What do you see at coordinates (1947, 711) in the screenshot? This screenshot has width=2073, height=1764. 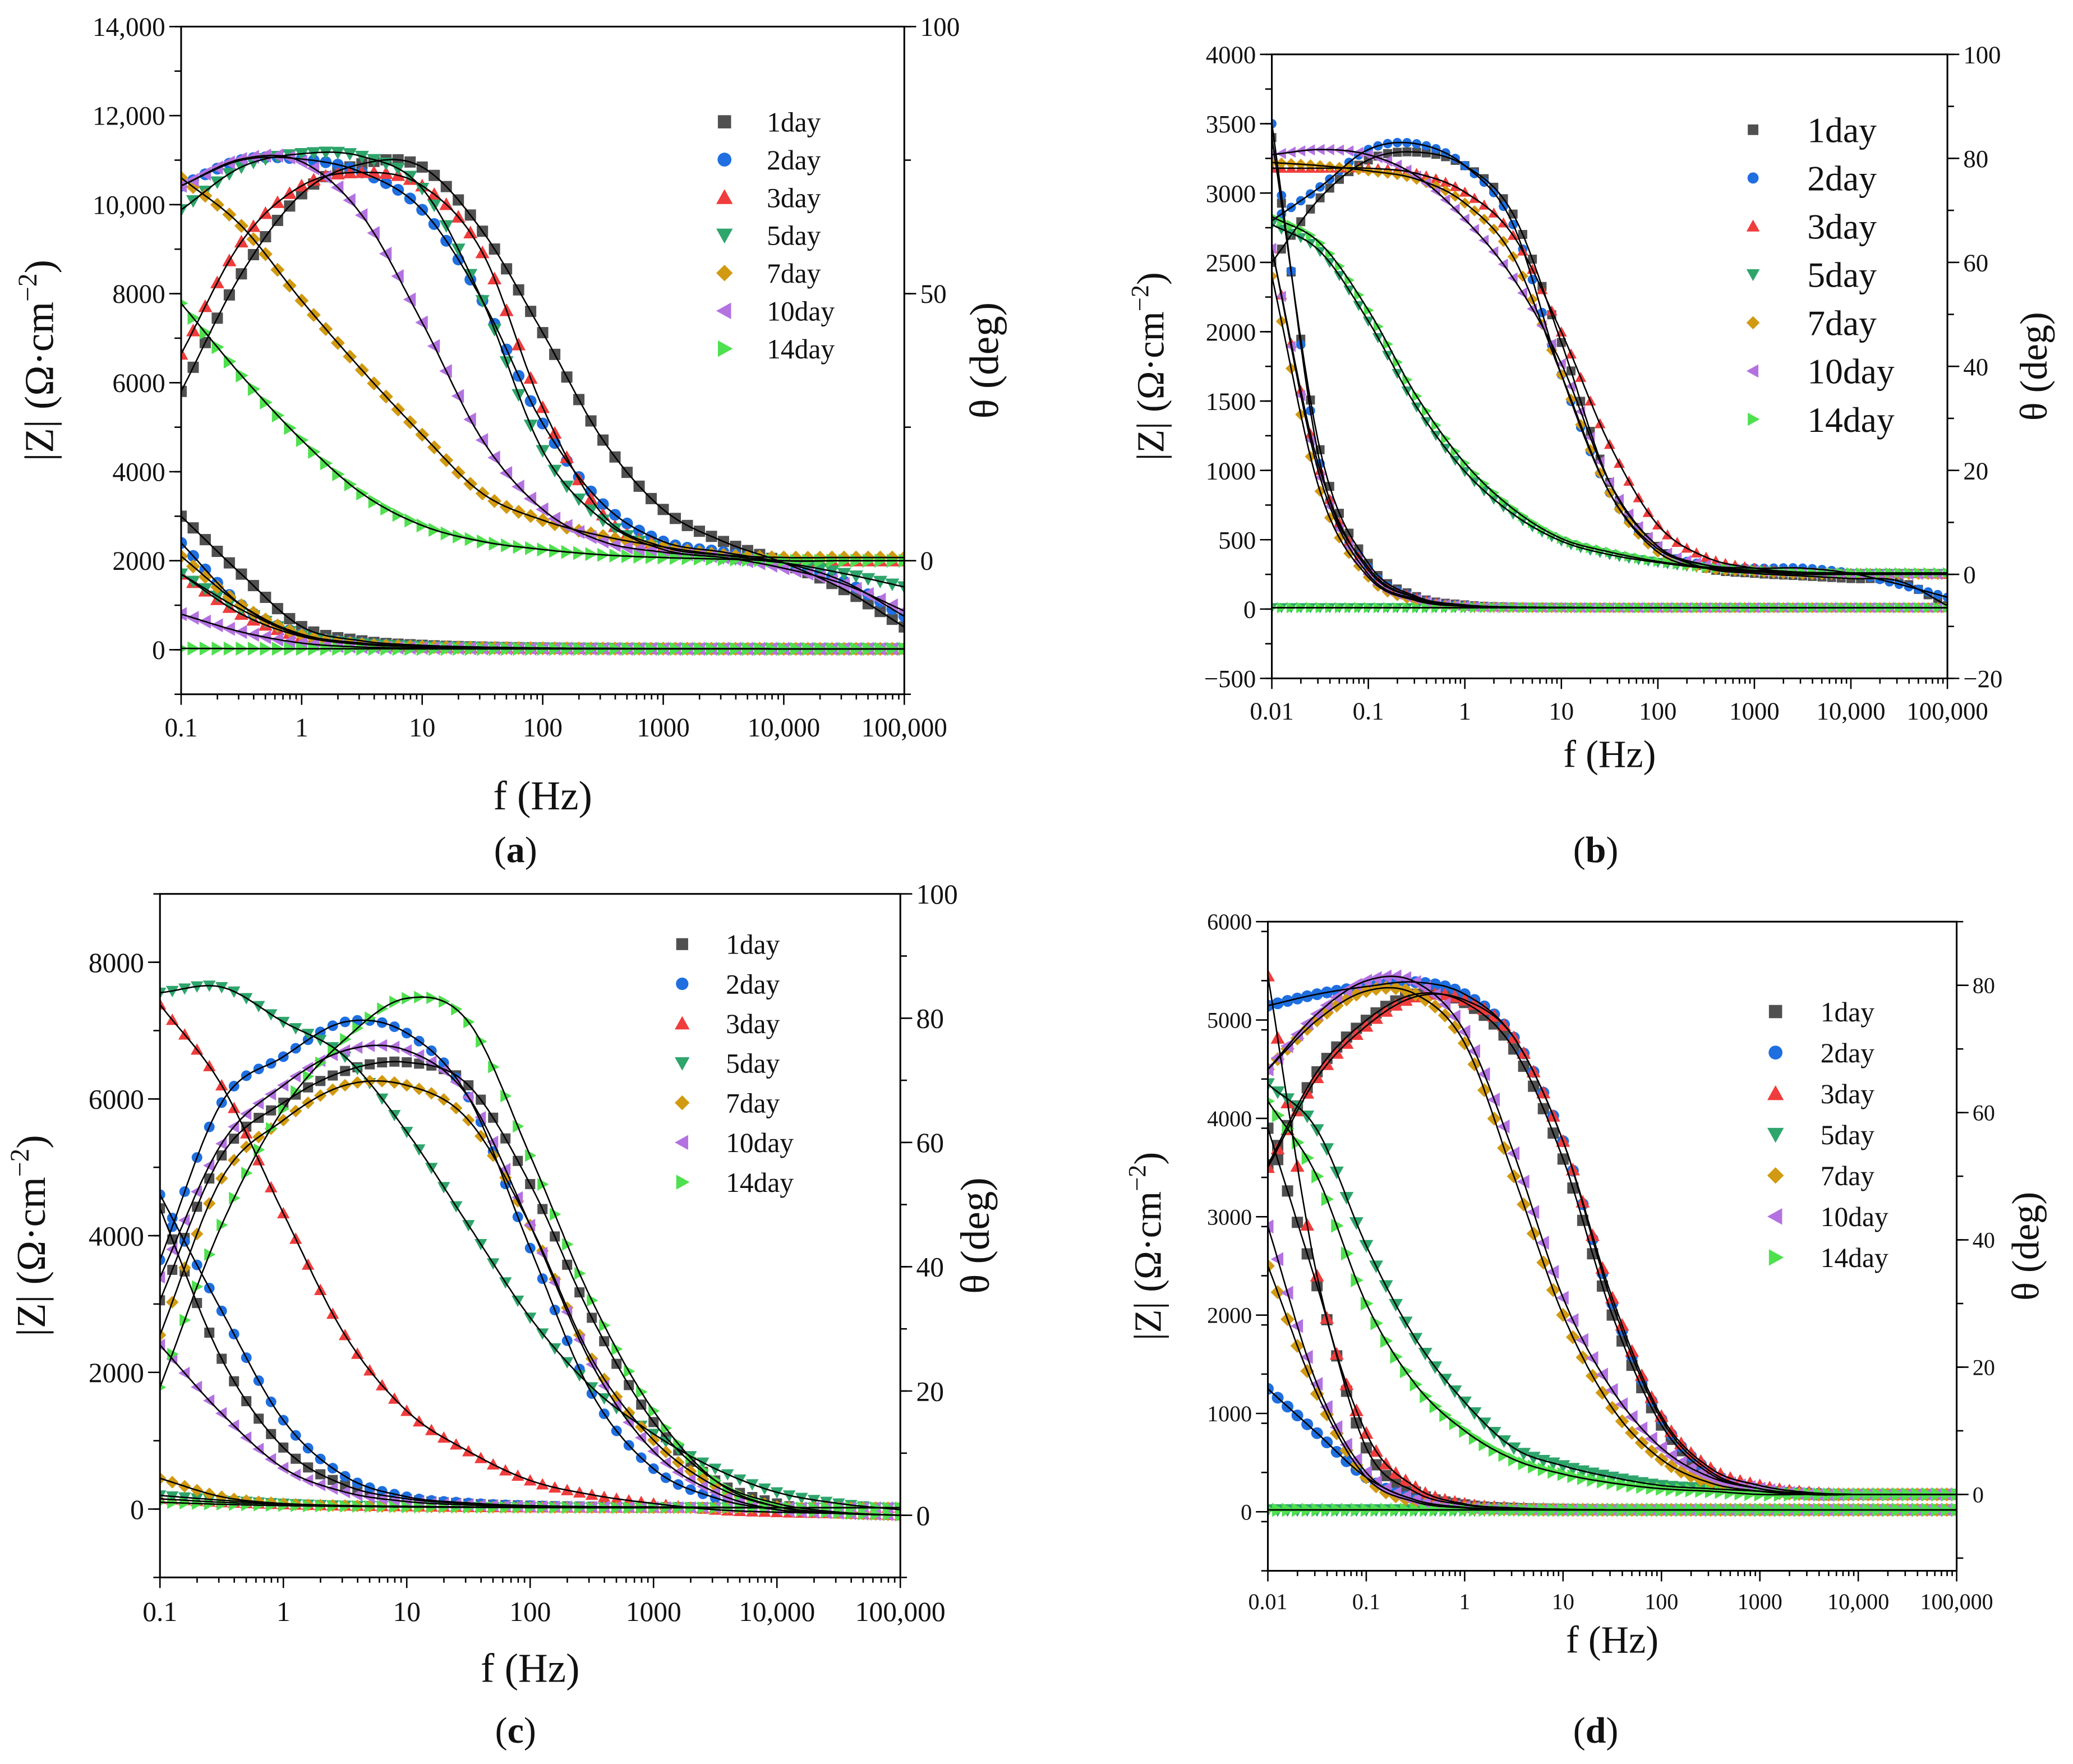 I see `x-tick-label: 100,000` at bounding box center [1947, 711].